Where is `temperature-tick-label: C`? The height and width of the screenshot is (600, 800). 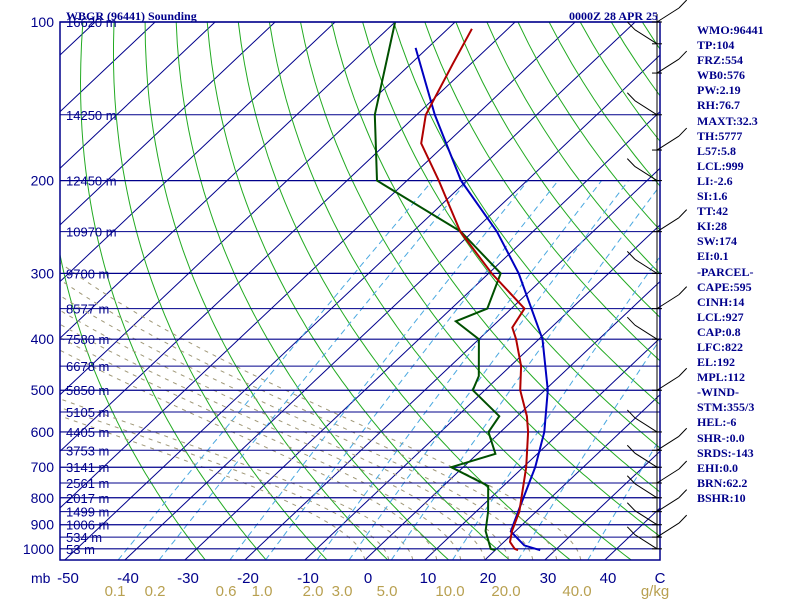 temperature-tick-label: C is located at coordinates (660, 578).